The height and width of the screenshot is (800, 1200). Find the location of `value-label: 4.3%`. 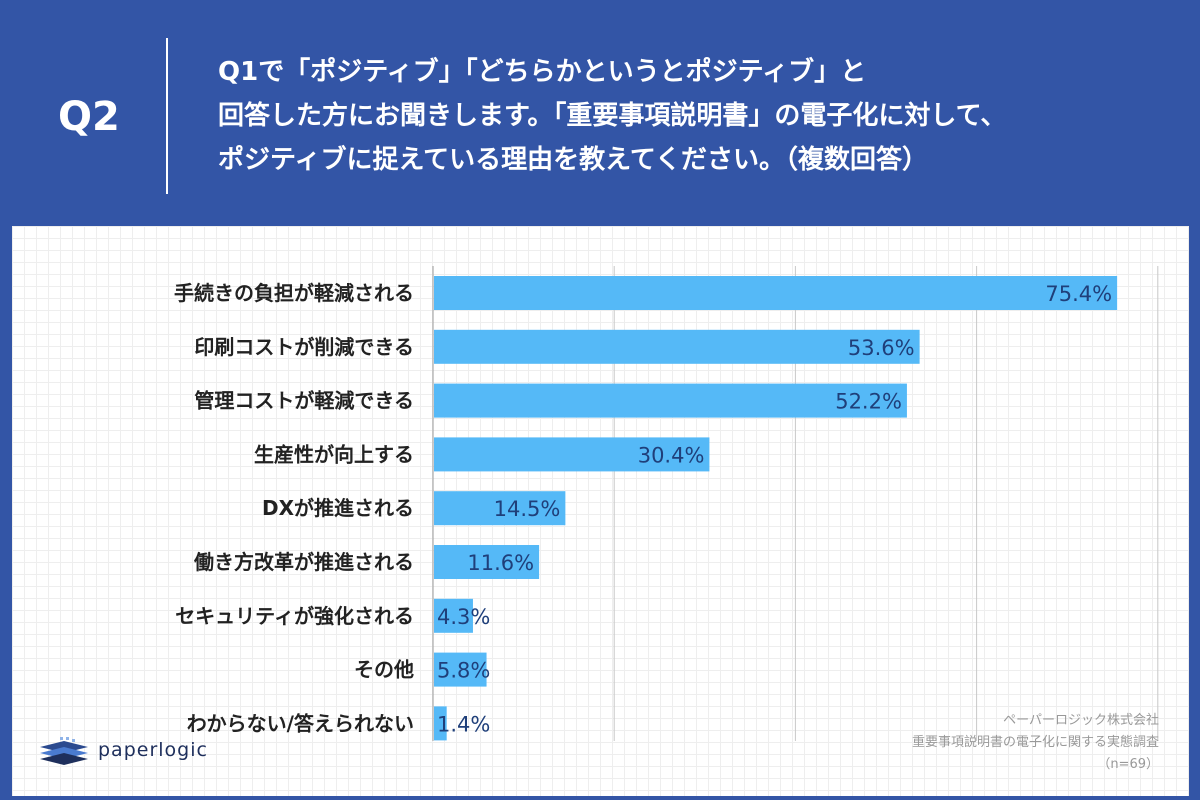

value-label: 4.3% is located at coordinates (463, 617).